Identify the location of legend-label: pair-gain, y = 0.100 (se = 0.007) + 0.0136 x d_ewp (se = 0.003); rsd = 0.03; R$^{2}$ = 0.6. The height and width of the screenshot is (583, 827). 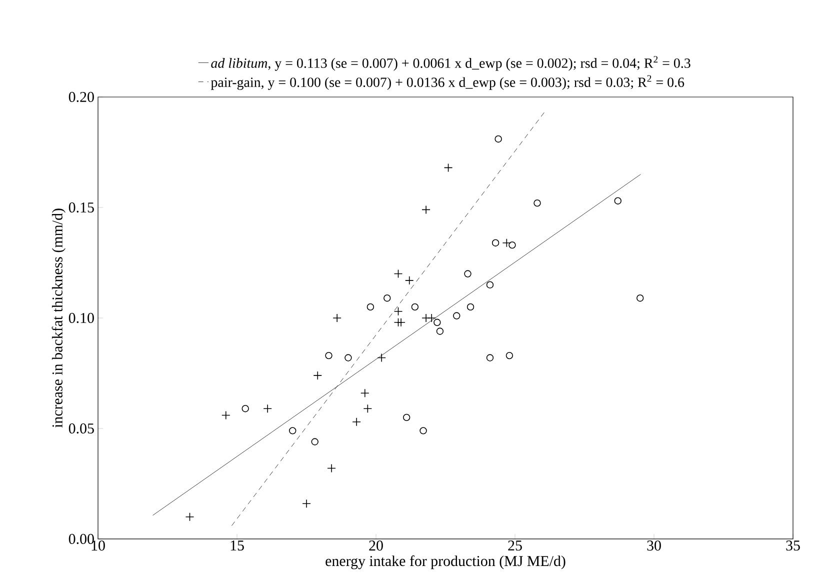
(447, 82).